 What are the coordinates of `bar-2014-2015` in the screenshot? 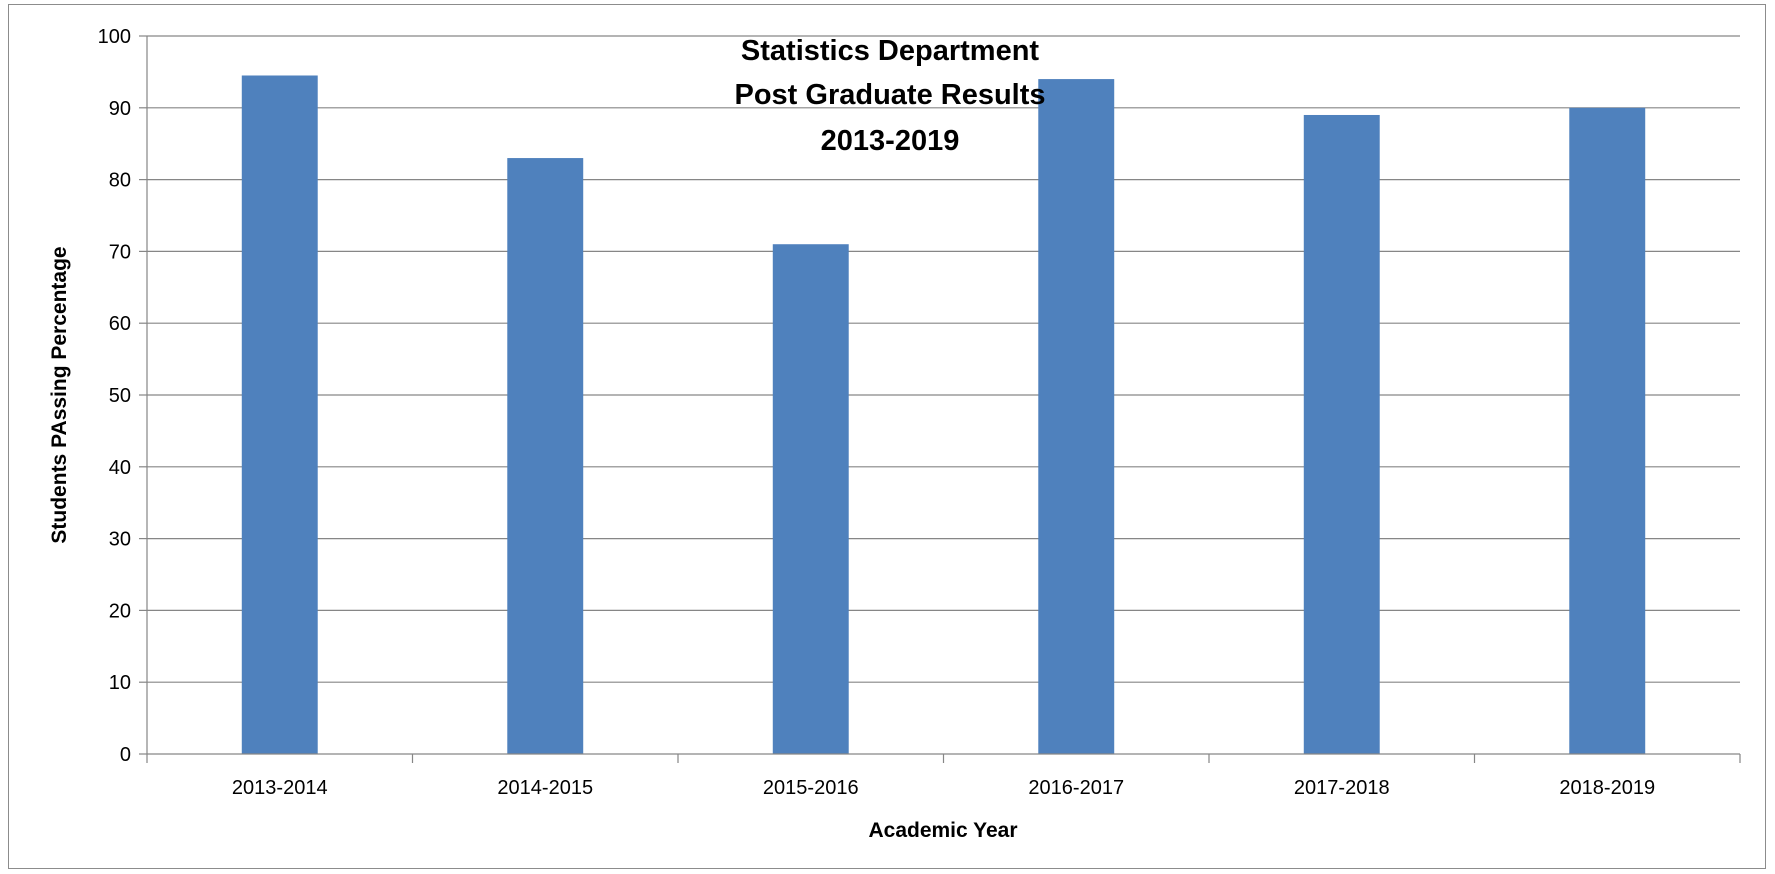 It's located at (545, 456).